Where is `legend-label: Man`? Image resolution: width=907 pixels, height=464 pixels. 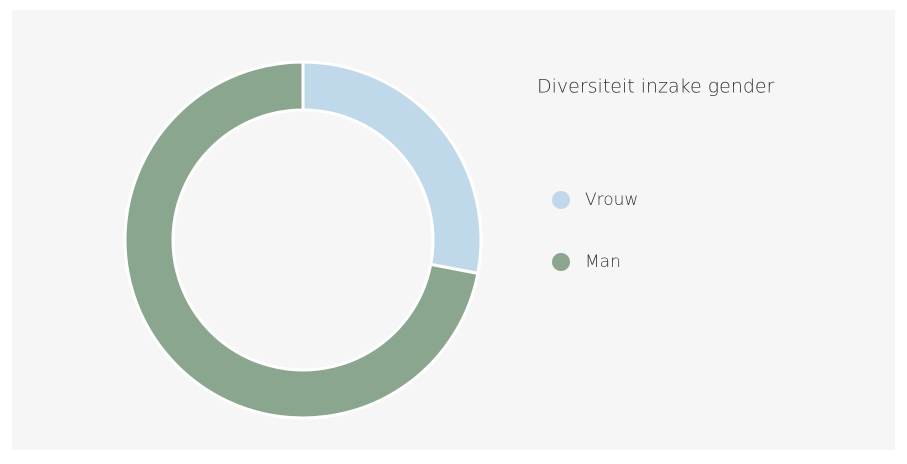 legend-label: Man is located at coordinates (603, 262).